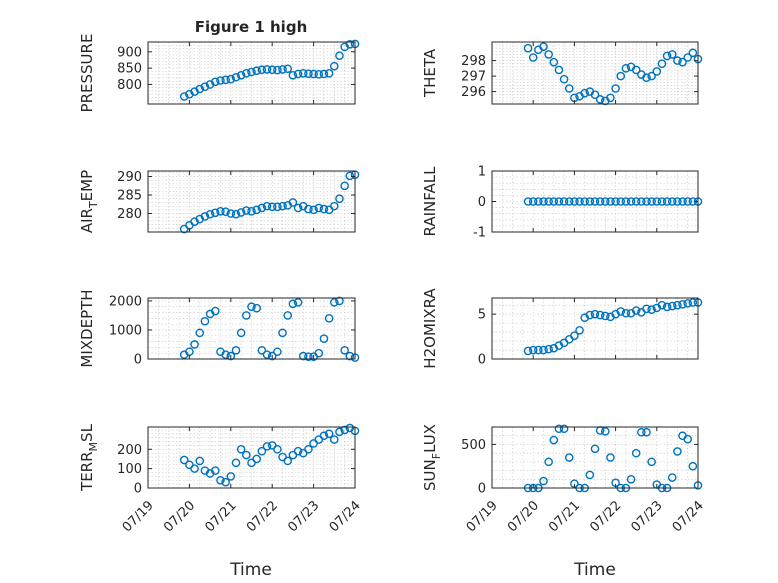 The width and height of the screenshot is (778, 583). Describe the element at coordinates (430, 328) in the screenshot. I see `y-axis-label: H2OMIXRA` at that location.